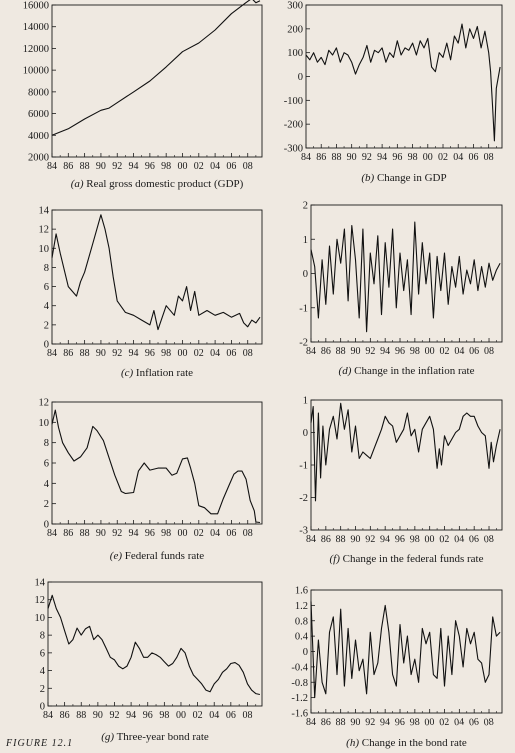 The width and height of the screenshot is (515, 753). I want to click on y-tick-label: -3, so click(303, 531).